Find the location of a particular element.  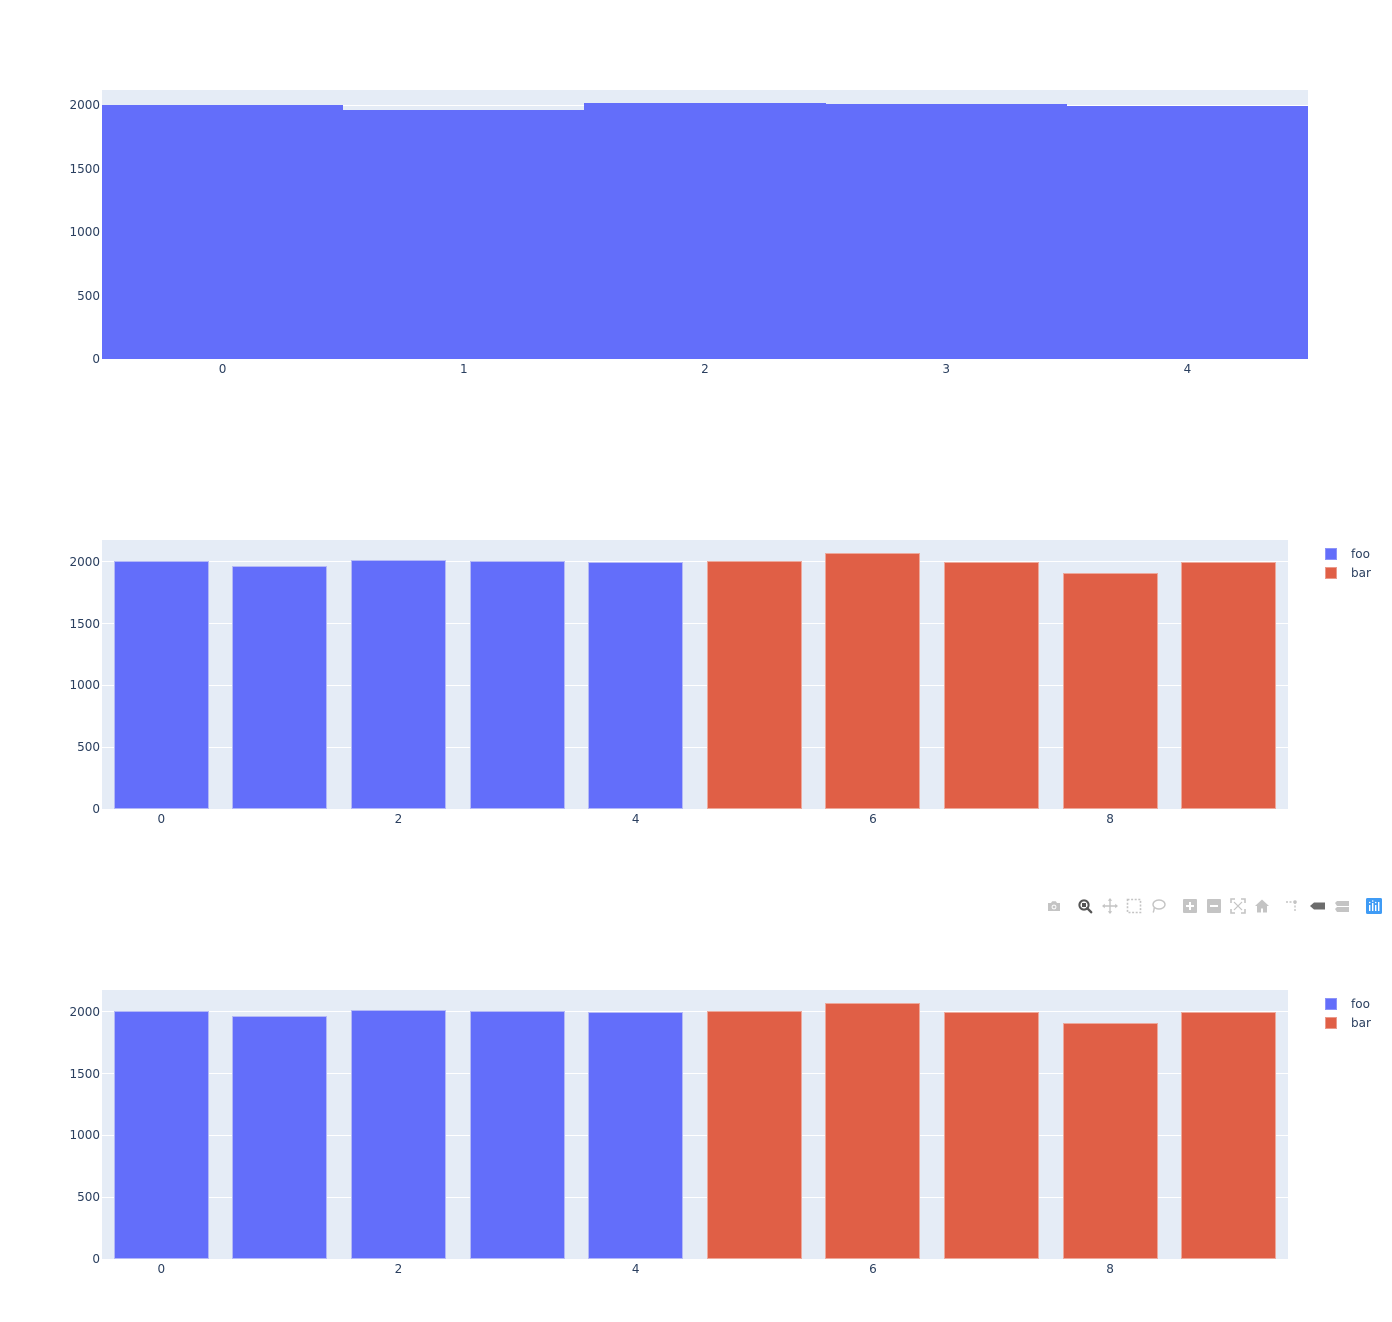

pan-button is located at coordinates (1110, 906).